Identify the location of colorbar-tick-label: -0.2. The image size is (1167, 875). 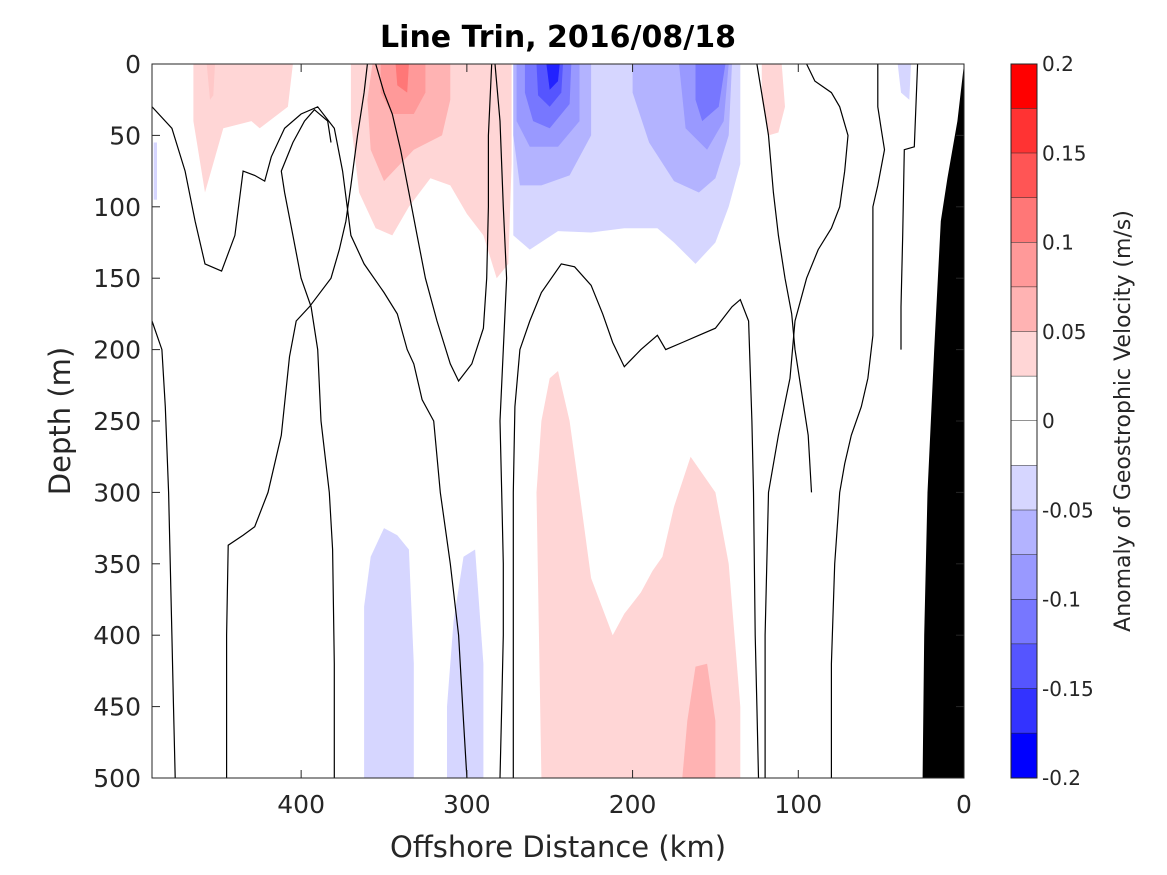
(1061, 778).